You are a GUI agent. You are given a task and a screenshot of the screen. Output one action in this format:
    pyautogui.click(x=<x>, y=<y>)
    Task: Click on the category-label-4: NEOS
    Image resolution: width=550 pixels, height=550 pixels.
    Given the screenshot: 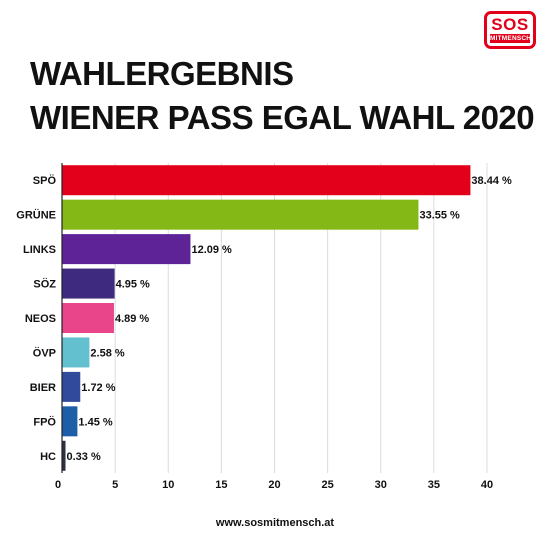 What is the action you would take?
    pyautogui.click(x=40, y=319)
    